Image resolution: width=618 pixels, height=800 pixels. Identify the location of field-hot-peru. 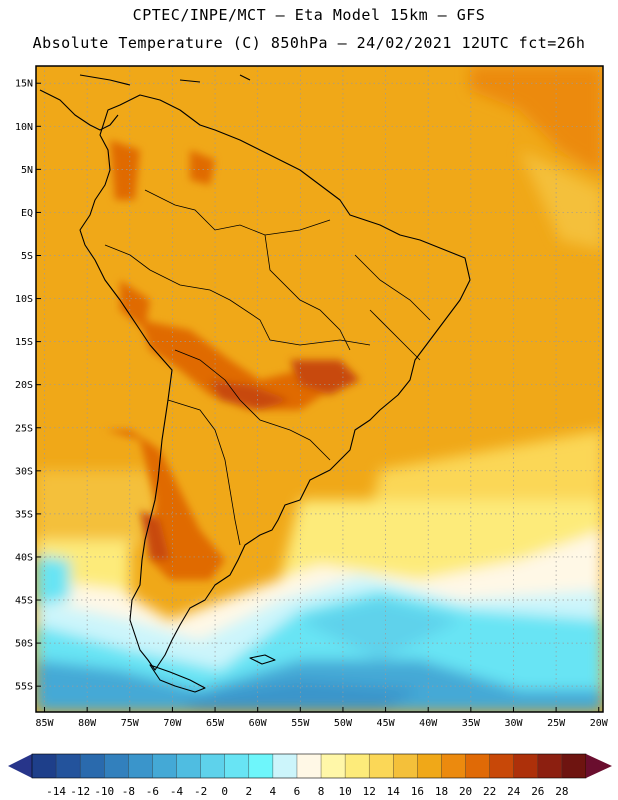
(135, 305).